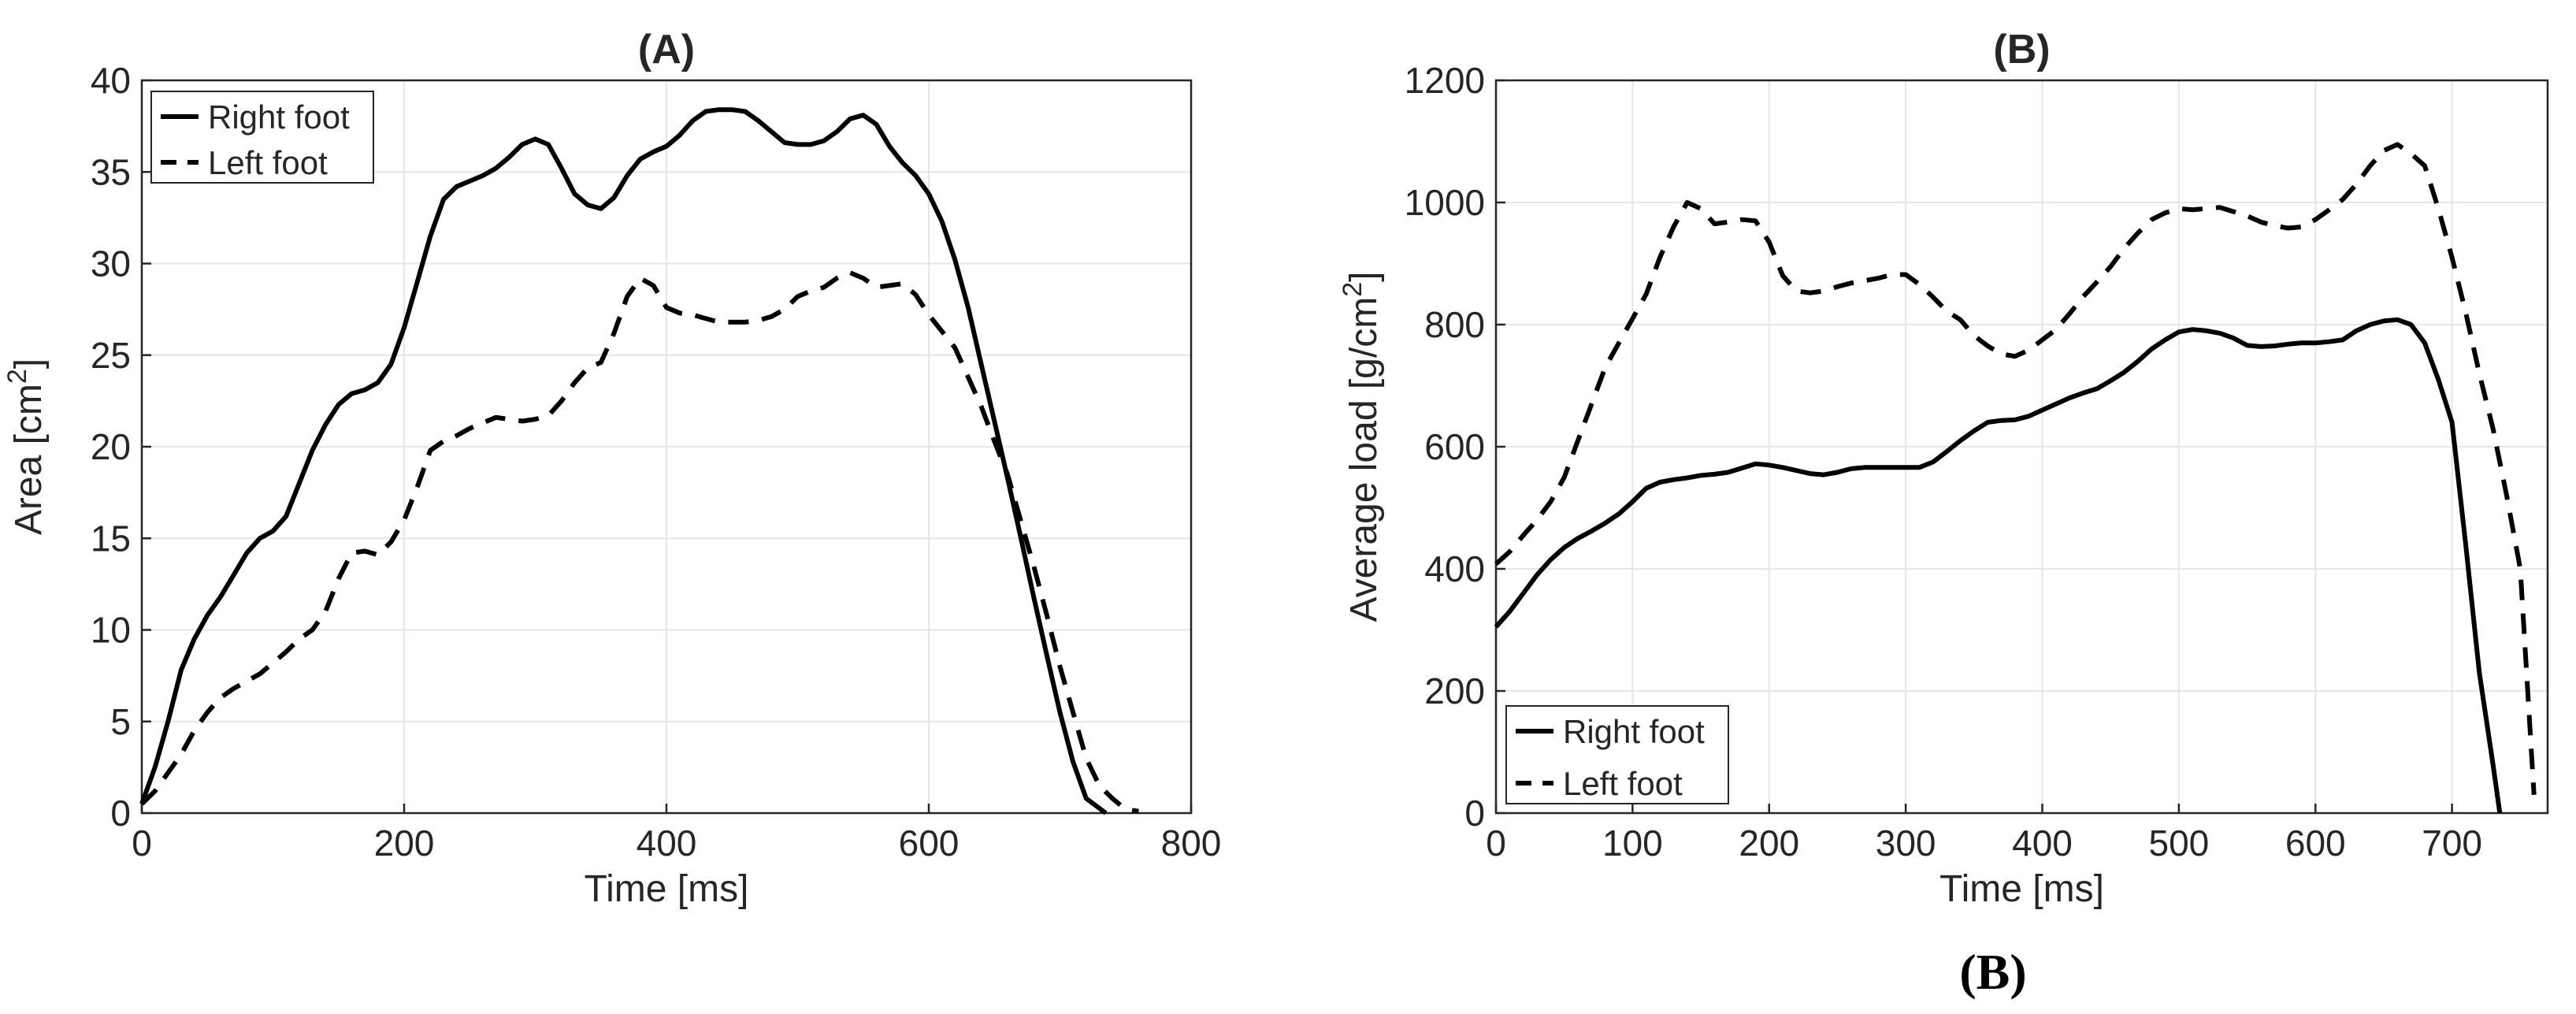 The image size is (2576, 1014). What do you see at coordinates (26, 446) in the screenshot?
I see `y-axis-label: Area [cm2]` at bounding box center [26, 446].